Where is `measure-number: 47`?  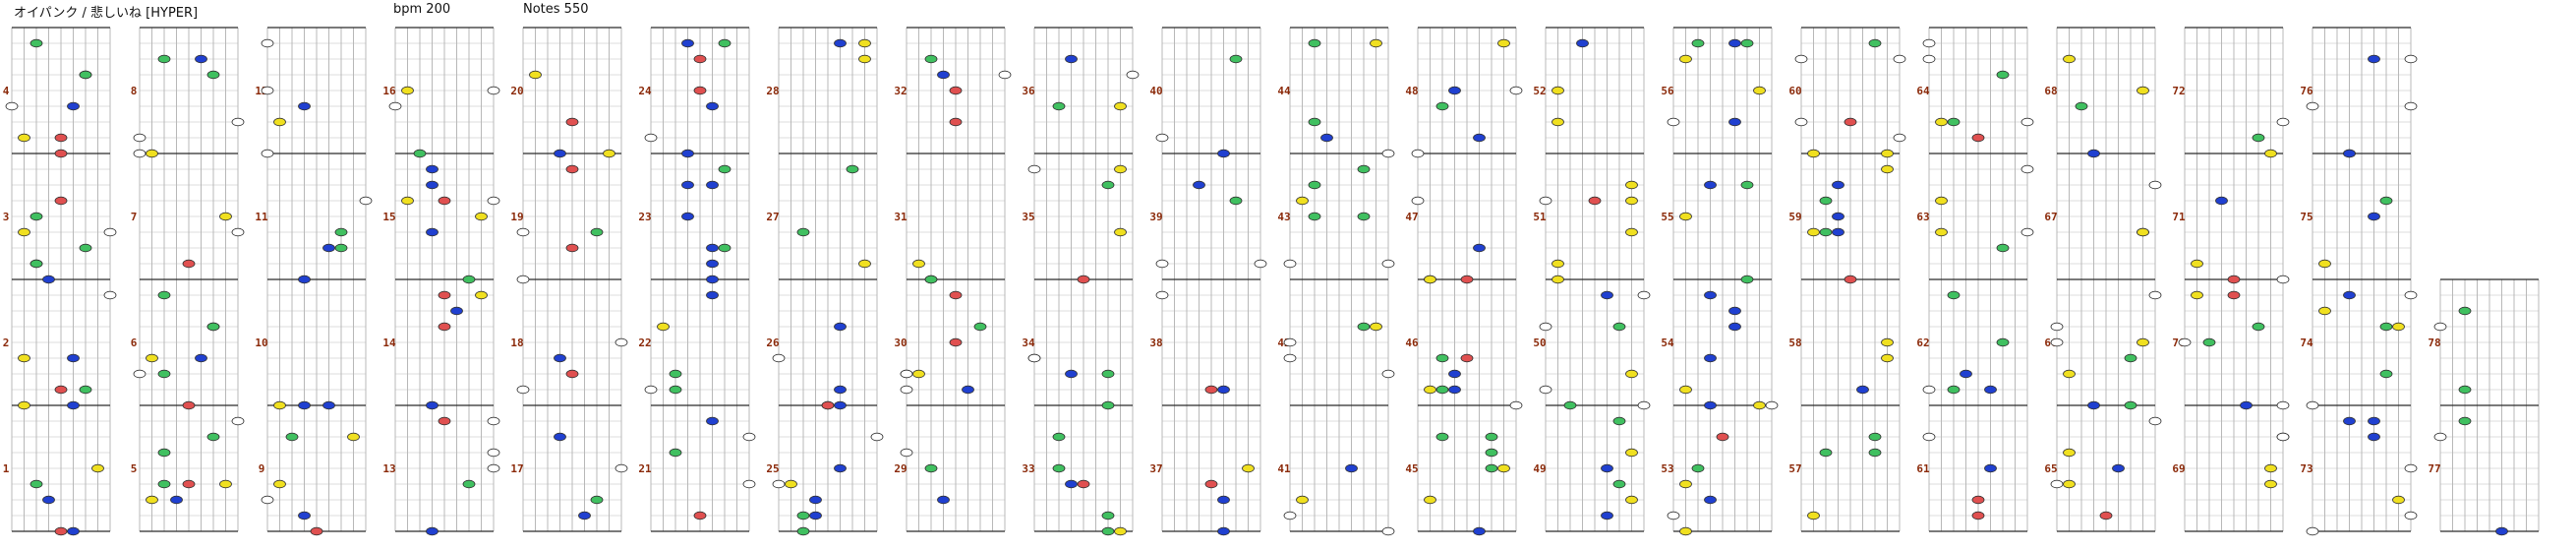 measure-number: 47 is located at coordinates (1411, 217).